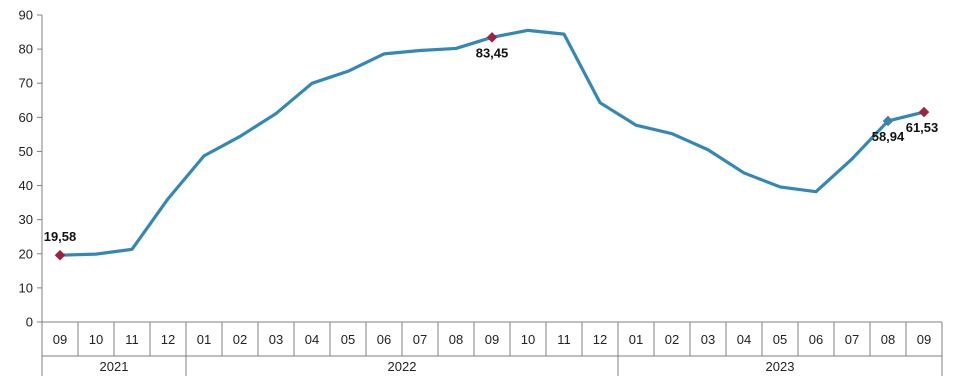 The height and width of the screenshot is (378, 962). What do you see at coordinates (492, 52) in the screenshot?
I see `data-label: 83,45` at bounding box center [492, 52].